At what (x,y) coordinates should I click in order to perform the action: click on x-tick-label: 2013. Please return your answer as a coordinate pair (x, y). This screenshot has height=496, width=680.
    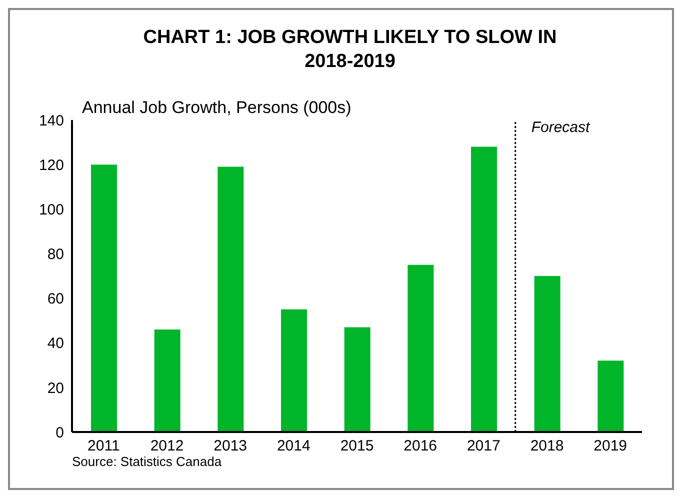
    Looking at the image, I should click on (231, 446).